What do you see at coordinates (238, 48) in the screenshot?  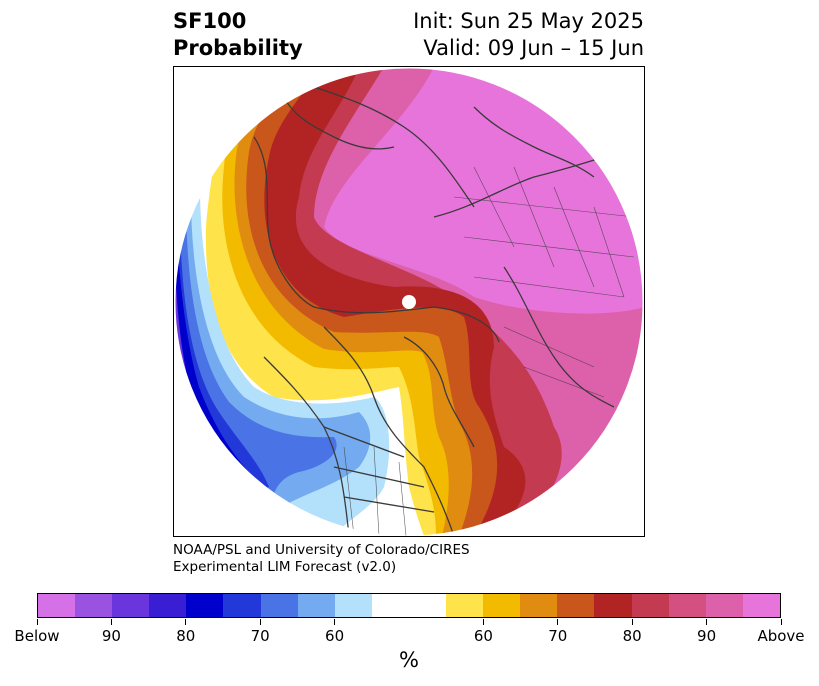 I see `title-line-2: Probability` at bounding box center [238, 48].